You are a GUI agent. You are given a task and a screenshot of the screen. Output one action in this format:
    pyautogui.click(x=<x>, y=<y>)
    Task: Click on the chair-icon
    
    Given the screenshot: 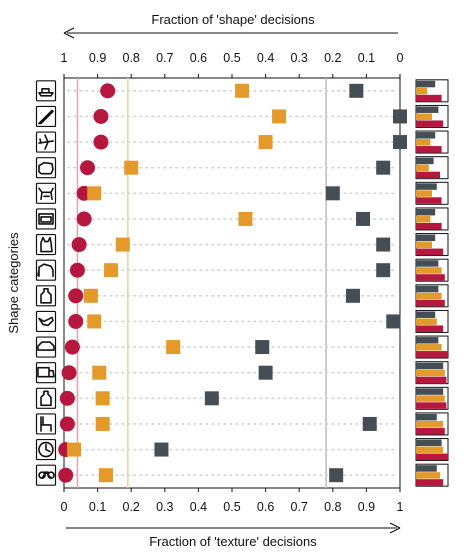 What is the action you would take?
    pyautogui.click(x=46, y=424)
    